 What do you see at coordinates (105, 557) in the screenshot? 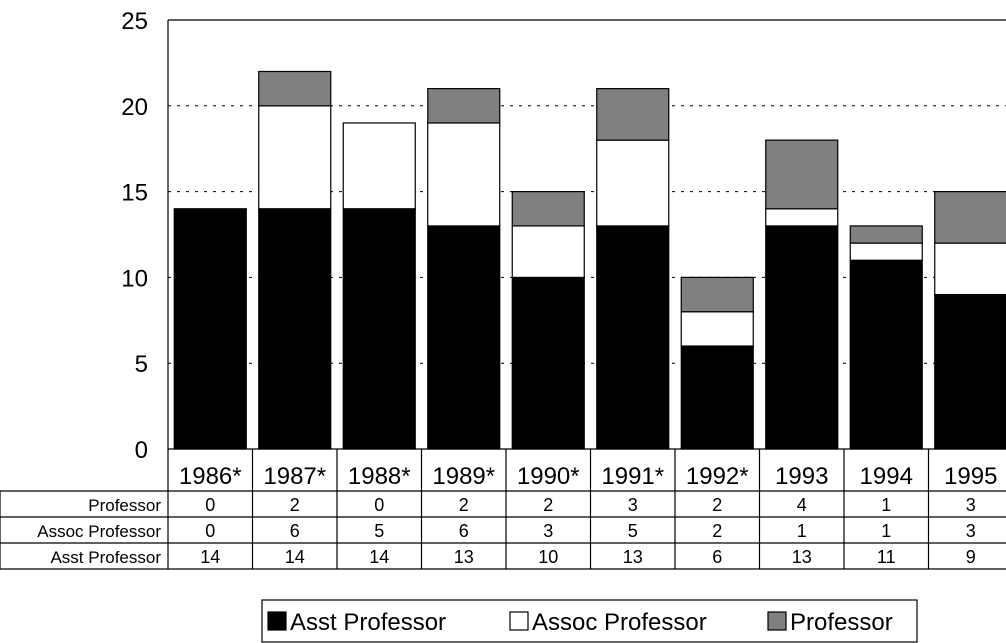
I see `table-row-label: Asst Professor` at bounding box center [105, 557].